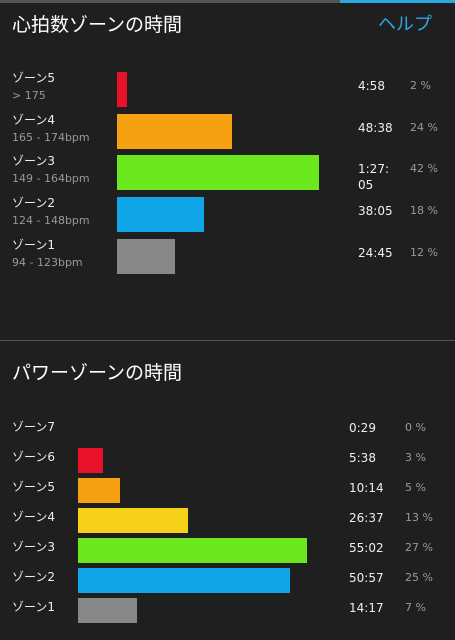 The width and height of the screenshot is (455, 640). Describe the element at coordinates (366, 548) in the screenshot. I see `zone-time: 55:02` at that location.